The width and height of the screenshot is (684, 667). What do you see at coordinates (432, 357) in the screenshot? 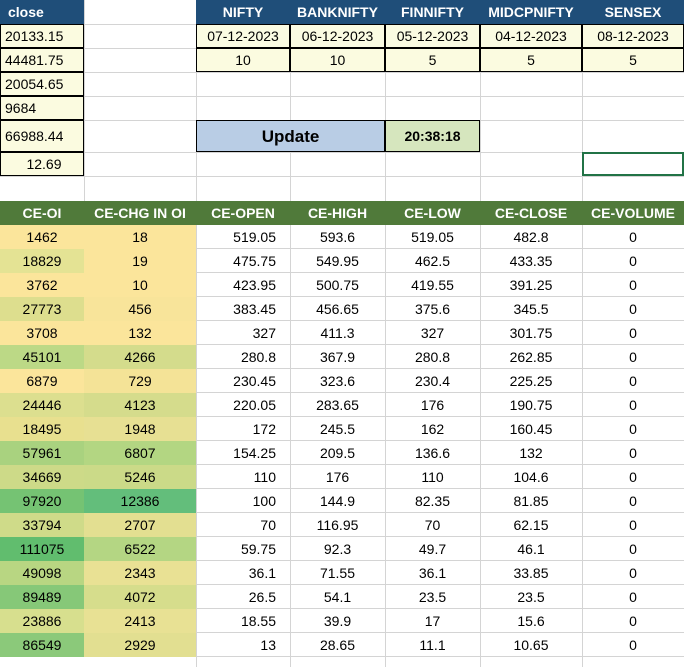
I see `table-cell-ce-low: 280.8` at bounding box center [432, 357].